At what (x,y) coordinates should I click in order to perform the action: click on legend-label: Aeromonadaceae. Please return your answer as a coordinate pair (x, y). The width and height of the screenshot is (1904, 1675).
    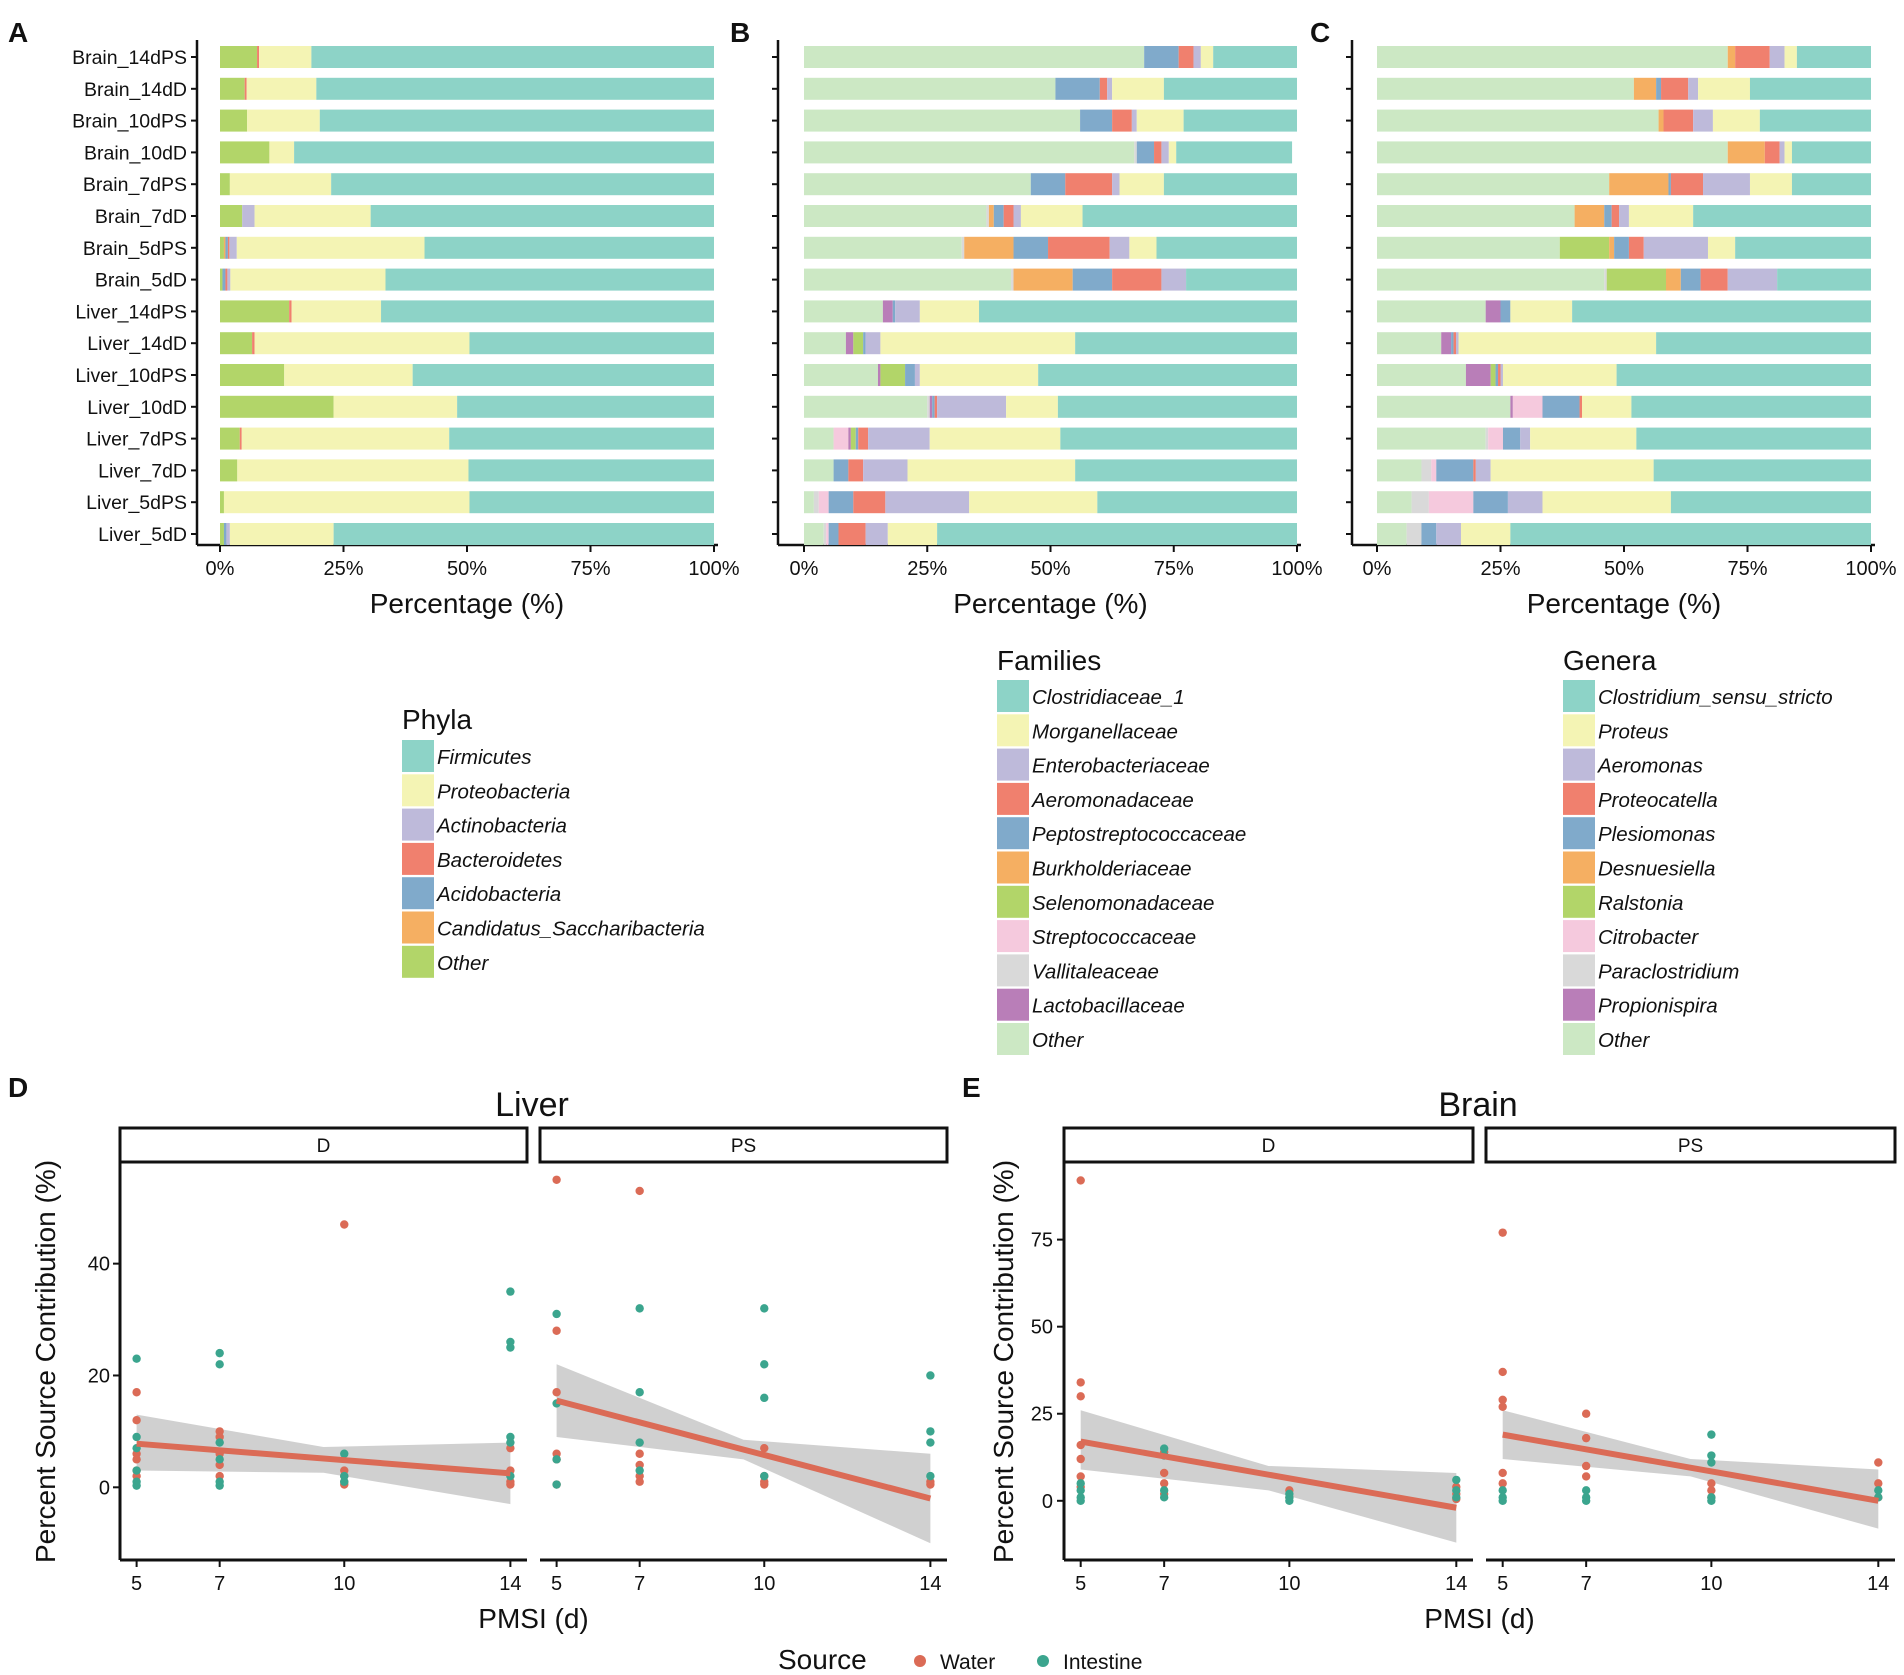
    Looking at the image, I should click on (1112, 800).